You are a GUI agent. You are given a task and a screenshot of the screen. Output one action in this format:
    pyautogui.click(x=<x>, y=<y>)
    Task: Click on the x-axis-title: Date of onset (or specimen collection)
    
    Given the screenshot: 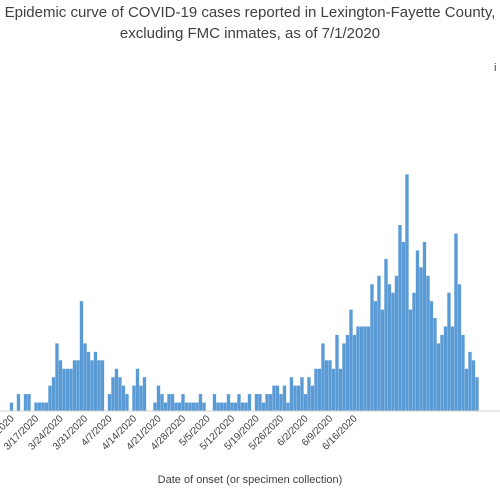 What is the action you would take?
    pyautogui.click(x=250, y=480)
    